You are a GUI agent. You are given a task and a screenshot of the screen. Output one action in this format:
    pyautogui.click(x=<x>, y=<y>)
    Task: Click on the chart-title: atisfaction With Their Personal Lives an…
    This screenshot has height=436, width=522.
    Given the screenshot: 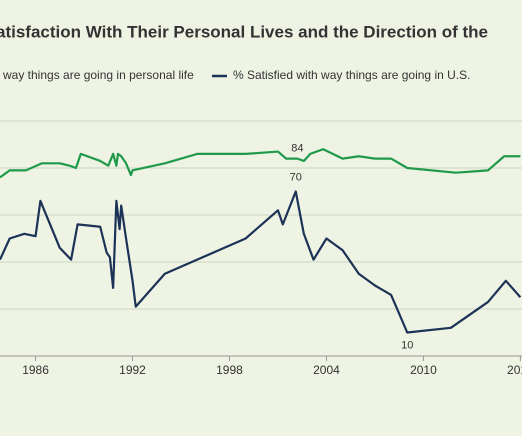 What is the action you would take?
    pyautogui.click(x=244, y=31)
    